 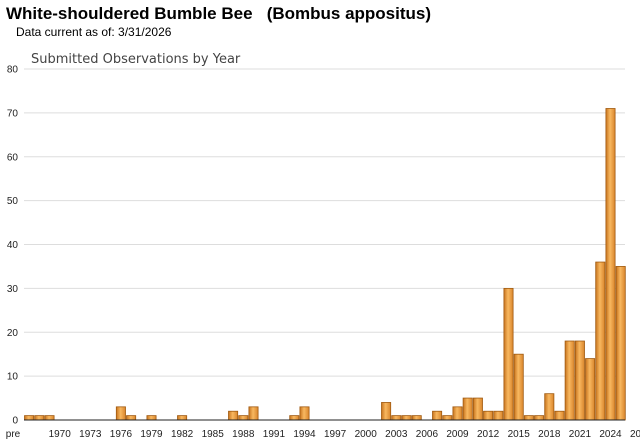 I want to click on bar-2016, so click(x=528, y=418).